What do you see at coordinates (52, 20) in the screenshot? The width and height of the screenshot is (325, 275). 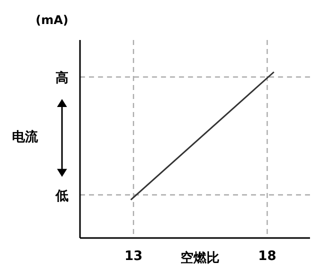 I see `text: (mA)` at bounding box center [52, 20].